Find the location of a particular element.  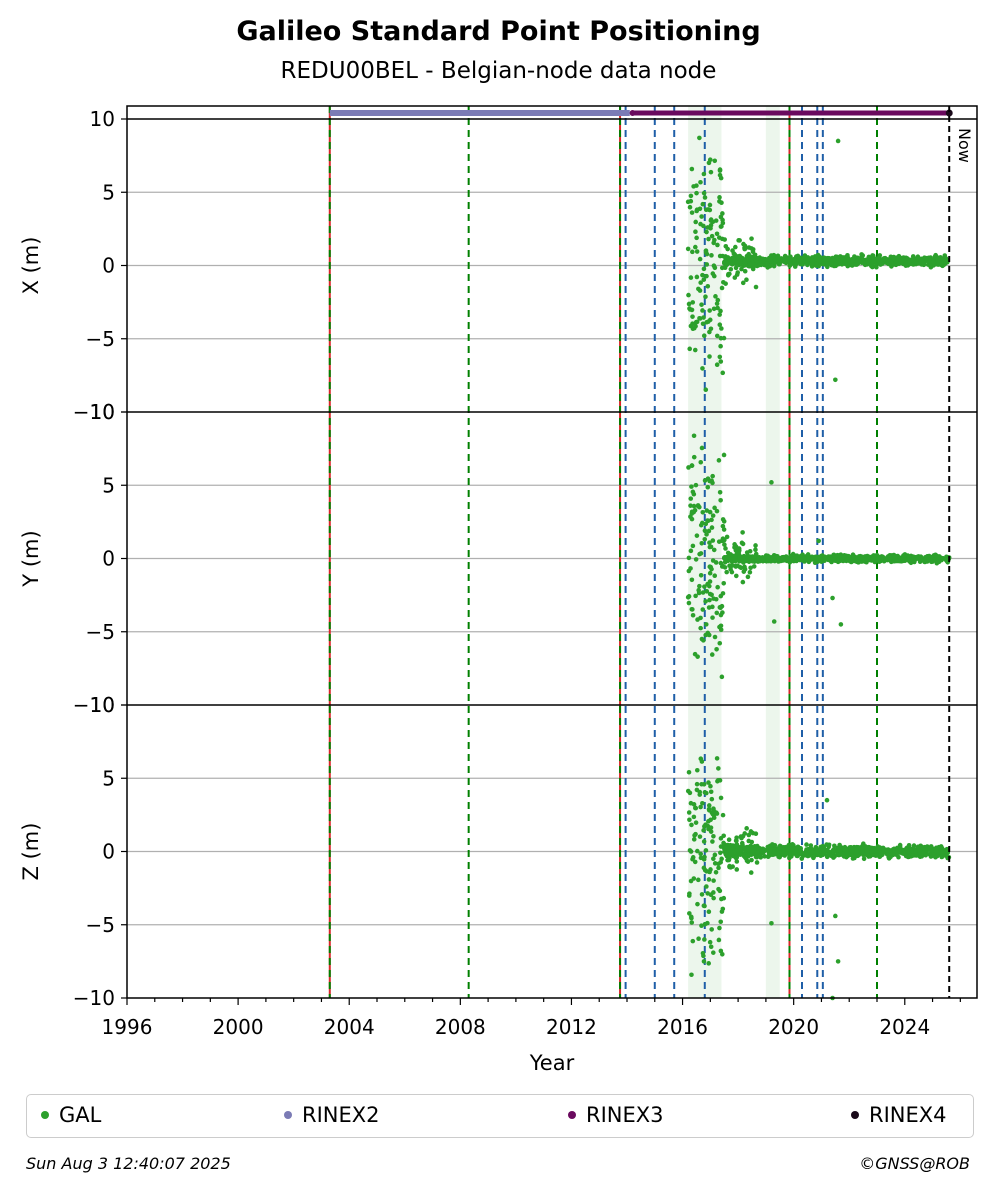

x-tick-label: 2012 is located at coordinates (571, 1027).